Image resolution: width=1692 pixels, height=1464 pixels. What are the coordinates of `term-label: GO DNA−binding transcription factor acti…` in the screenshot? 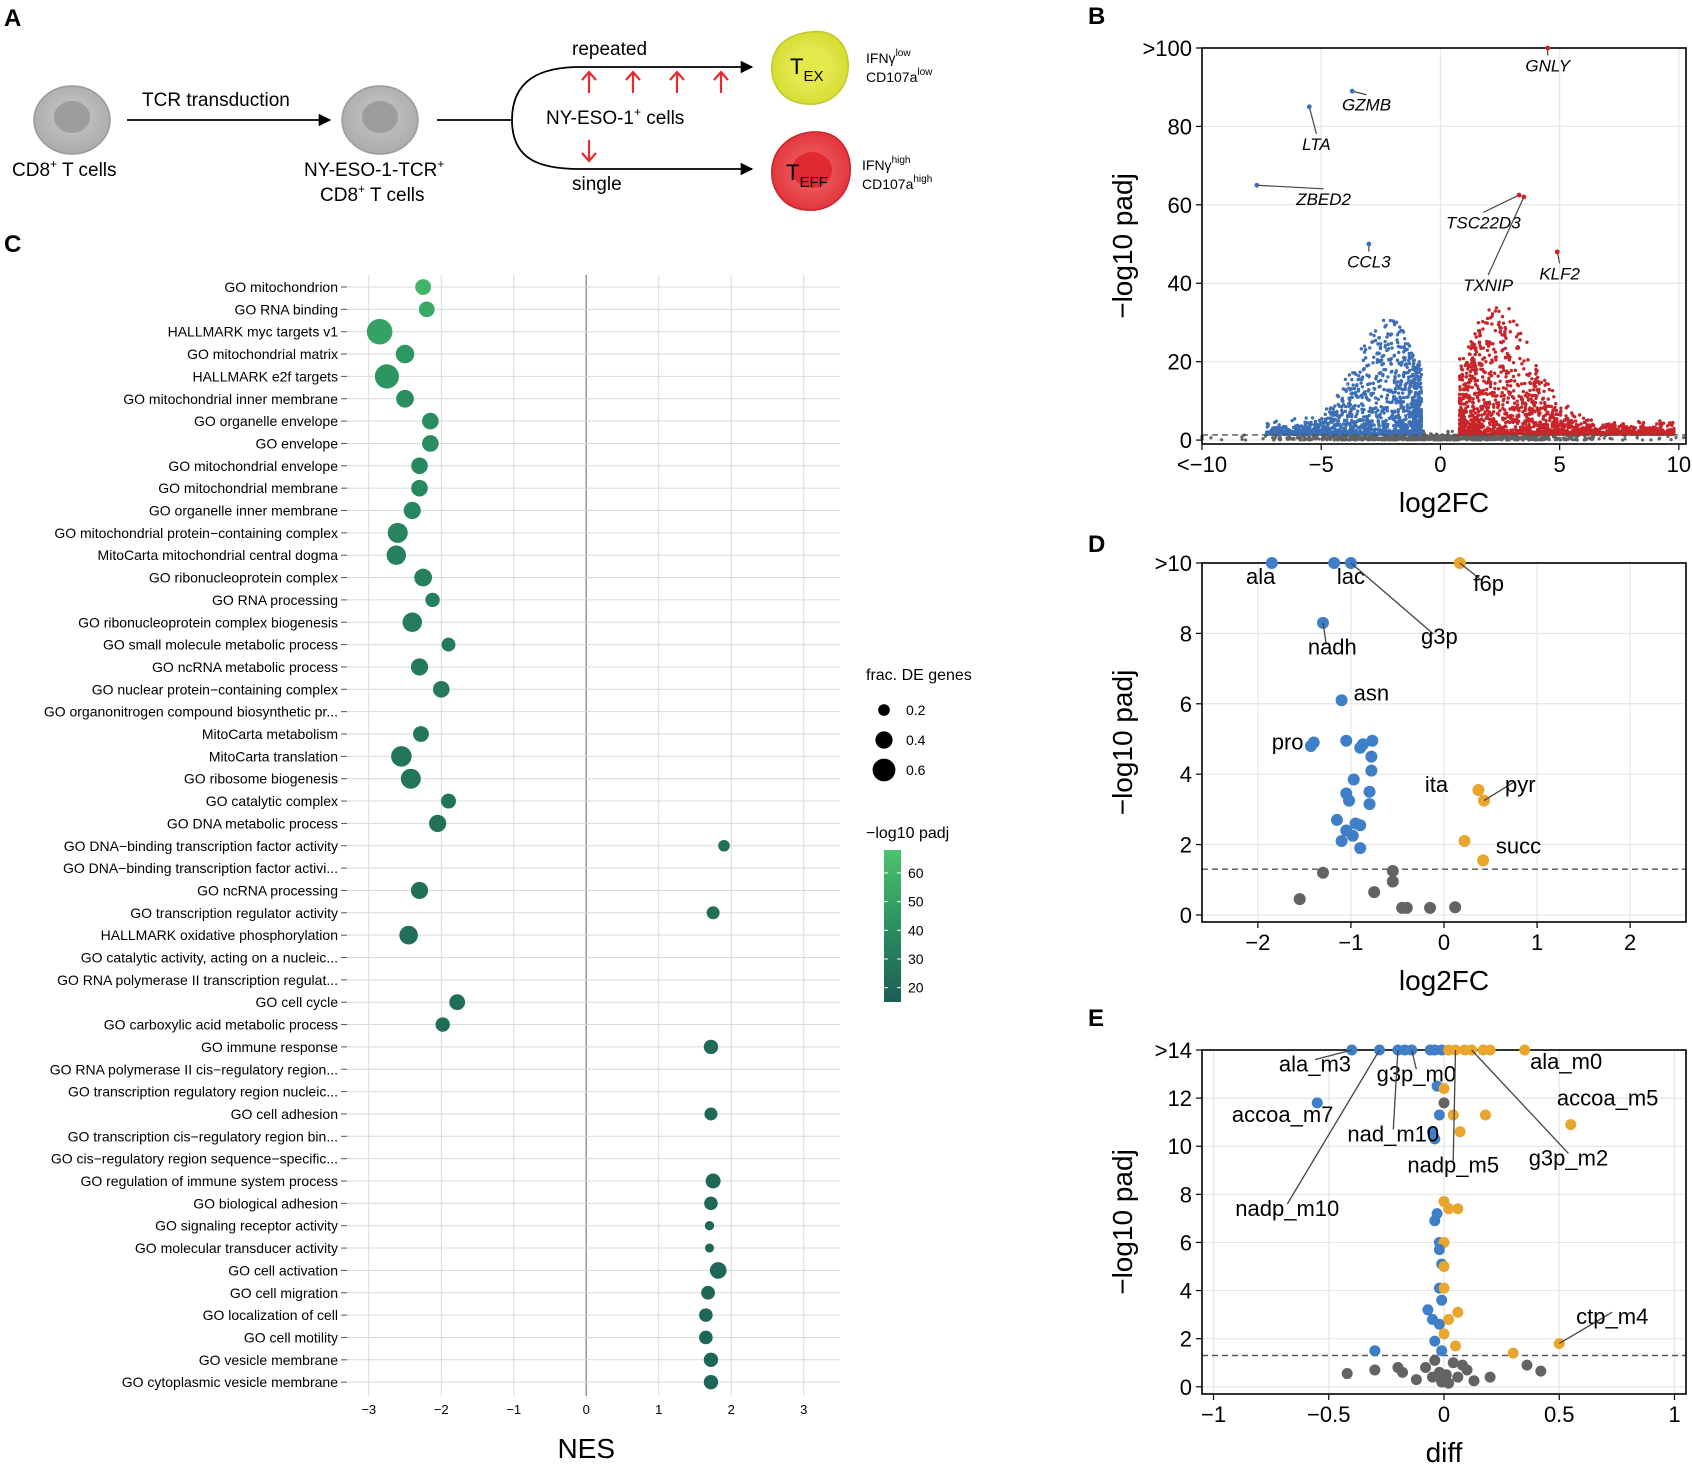 It's located at (200, 868).